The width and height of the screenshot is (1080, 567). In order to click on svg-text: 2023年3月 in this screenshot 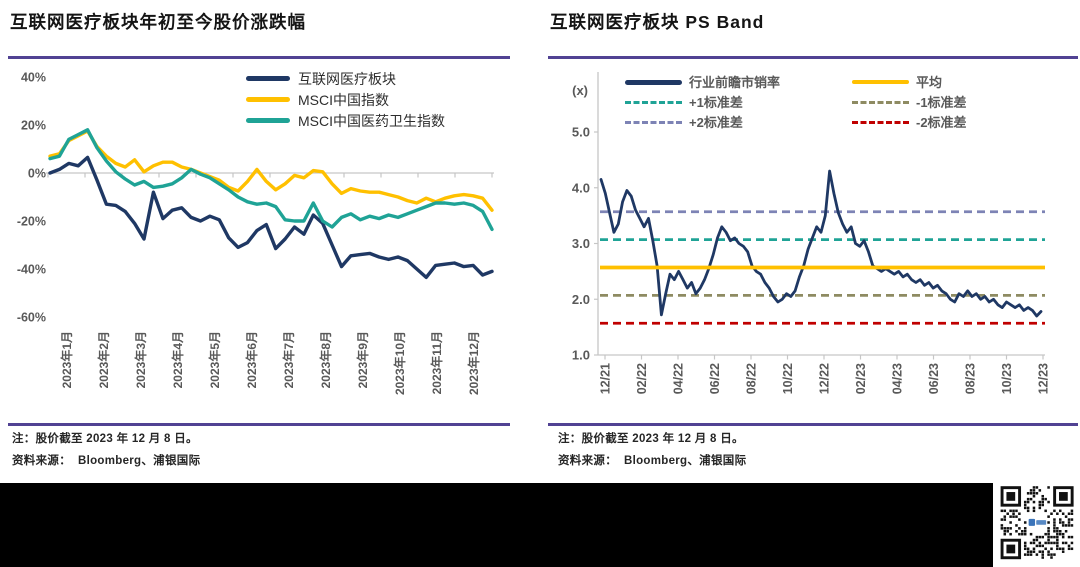, I will do `click(140, 359)`.